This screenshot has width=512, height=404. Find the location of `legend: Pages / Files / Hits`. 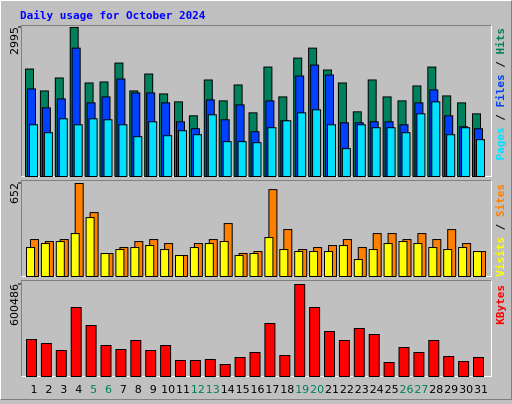

legend: Pages / Files / Hits is located at coordinates (500, 94).